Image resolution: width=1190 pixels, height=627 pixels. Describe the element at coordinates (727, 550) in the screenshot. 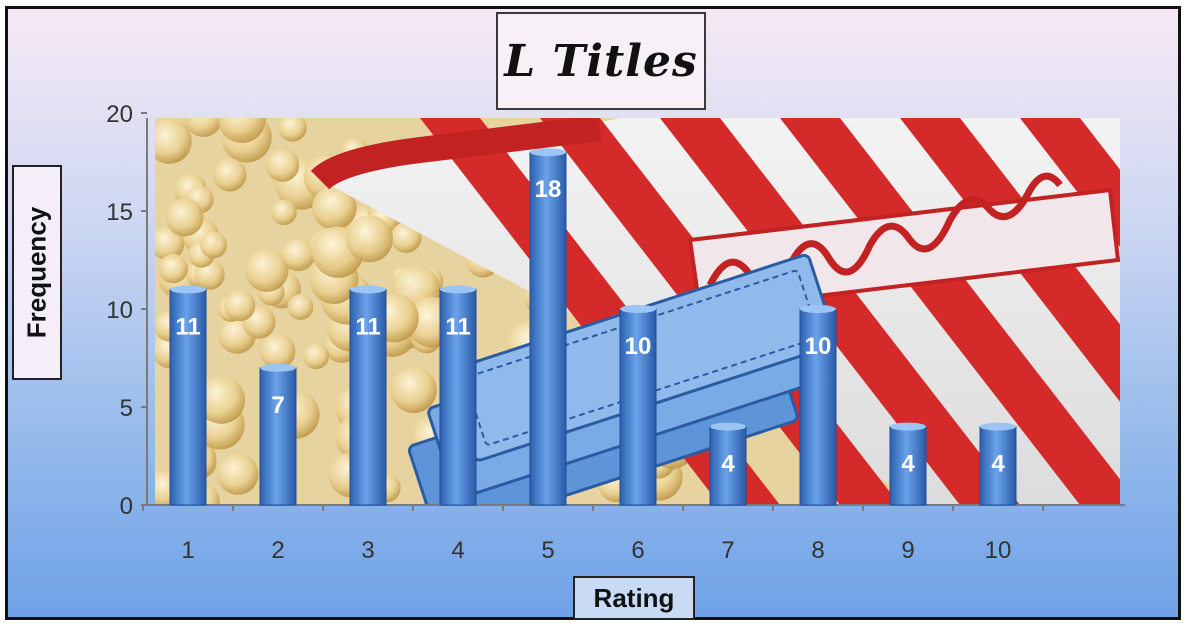

I see `x-tick-label: 7` at that location.